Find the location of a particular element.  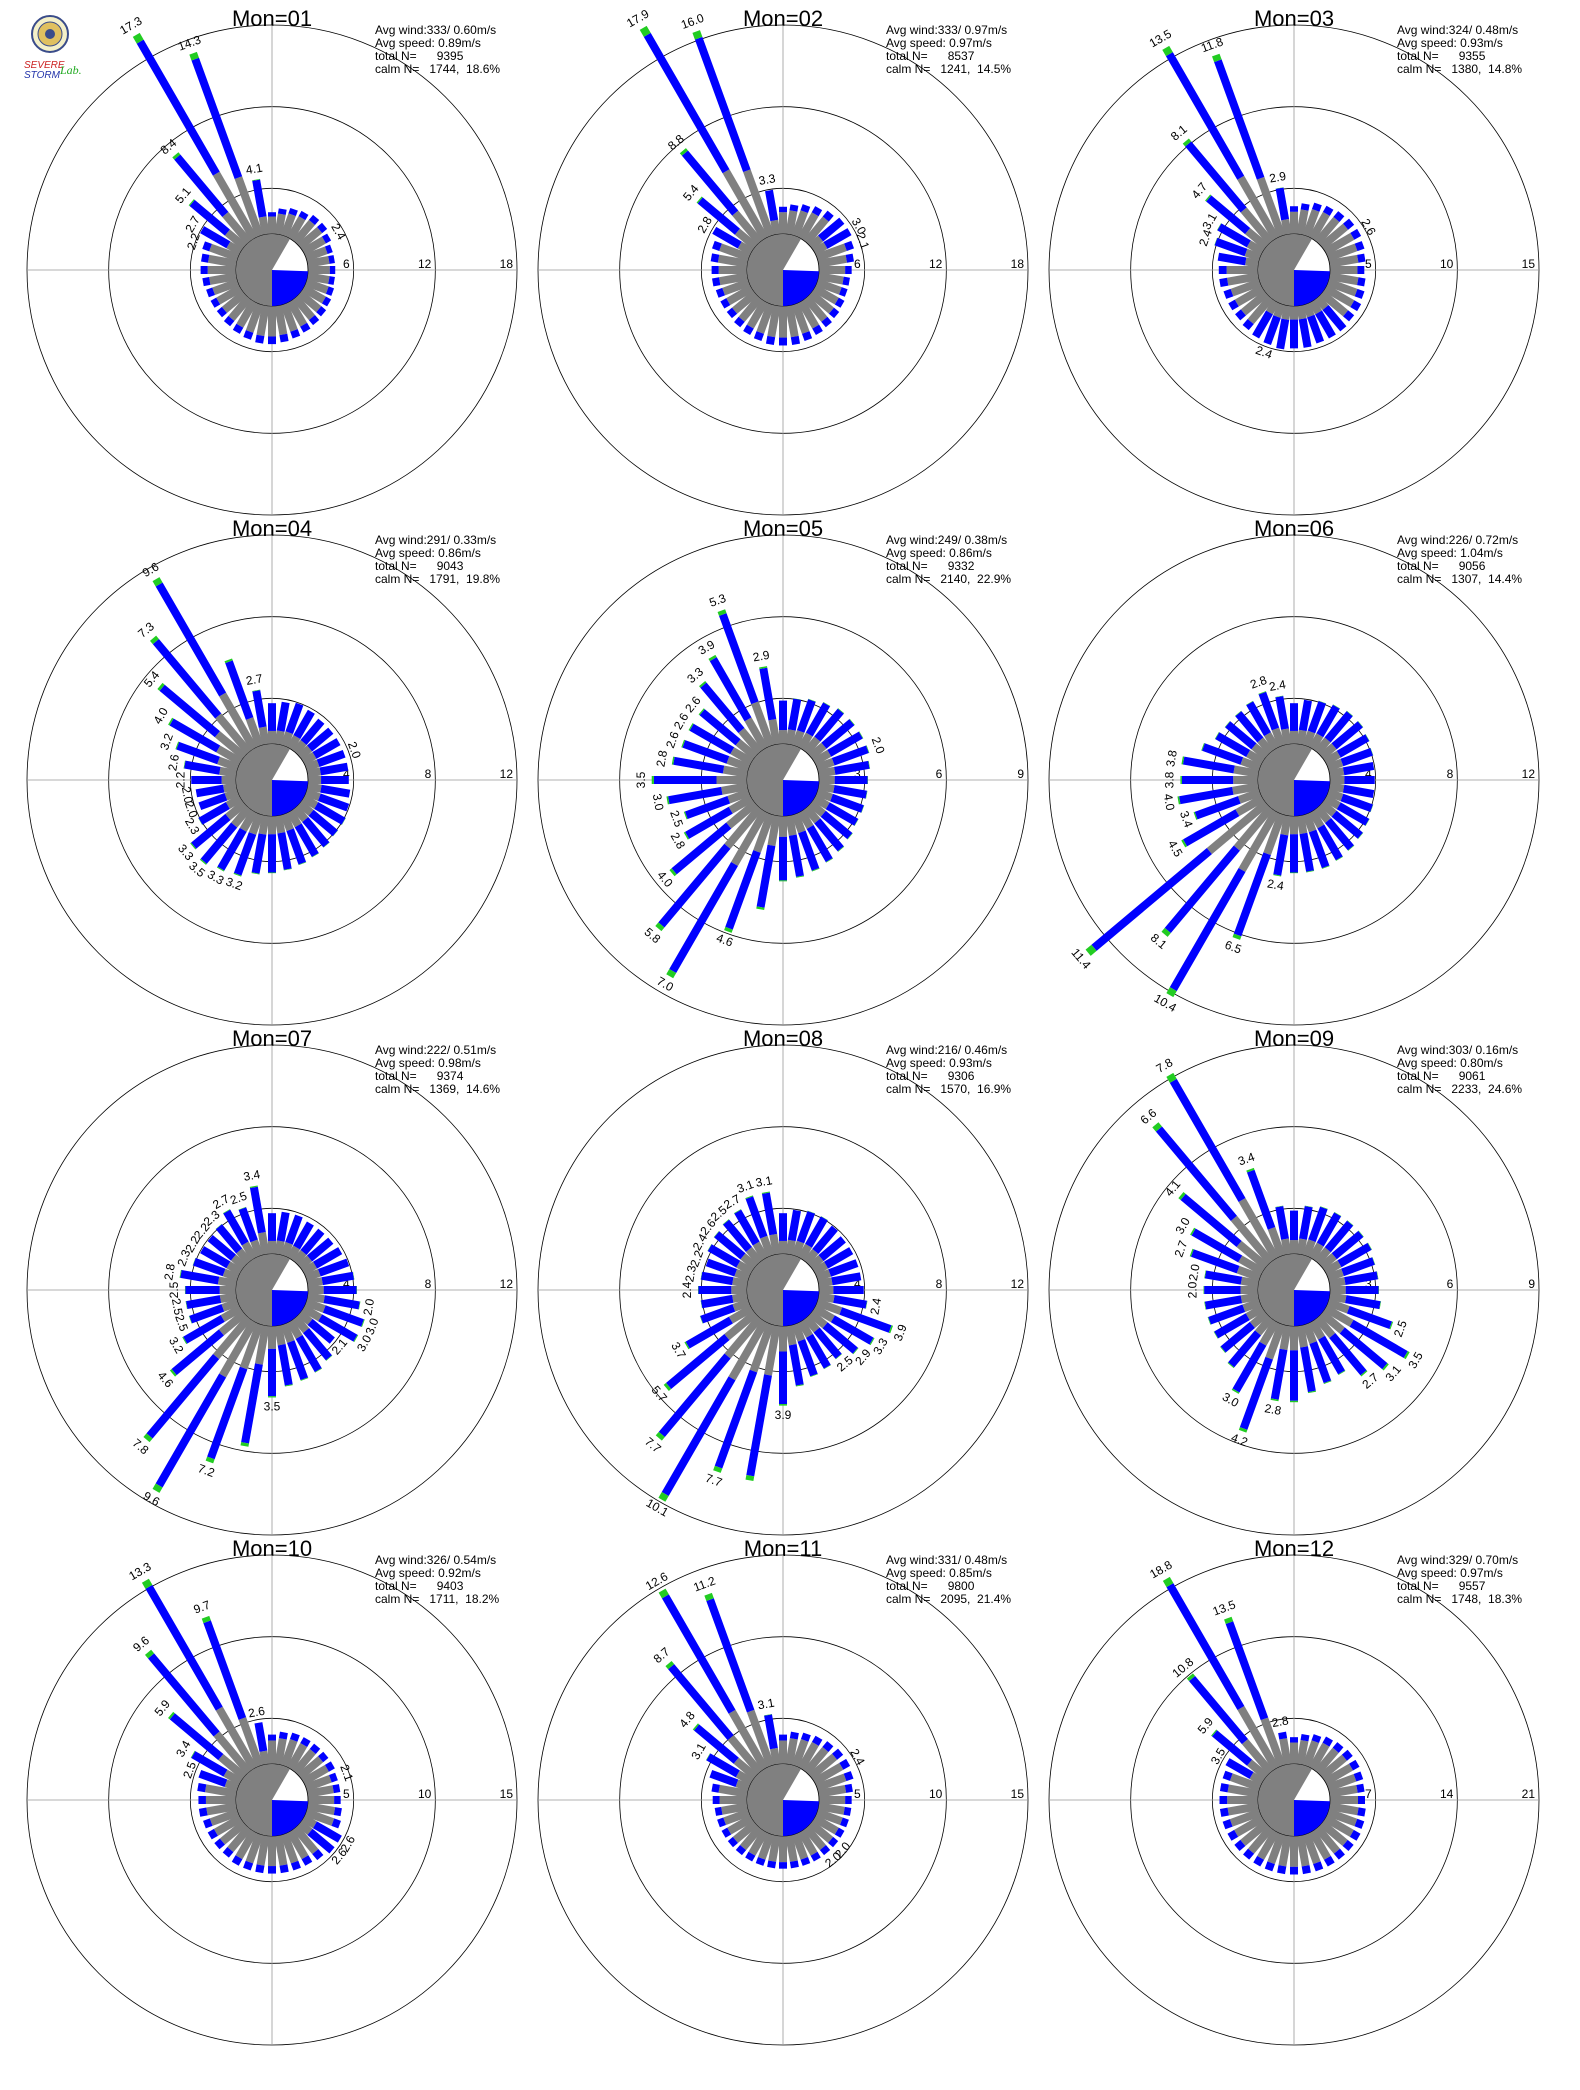

calm-wedge-blue is located at coordinates (801, 288).